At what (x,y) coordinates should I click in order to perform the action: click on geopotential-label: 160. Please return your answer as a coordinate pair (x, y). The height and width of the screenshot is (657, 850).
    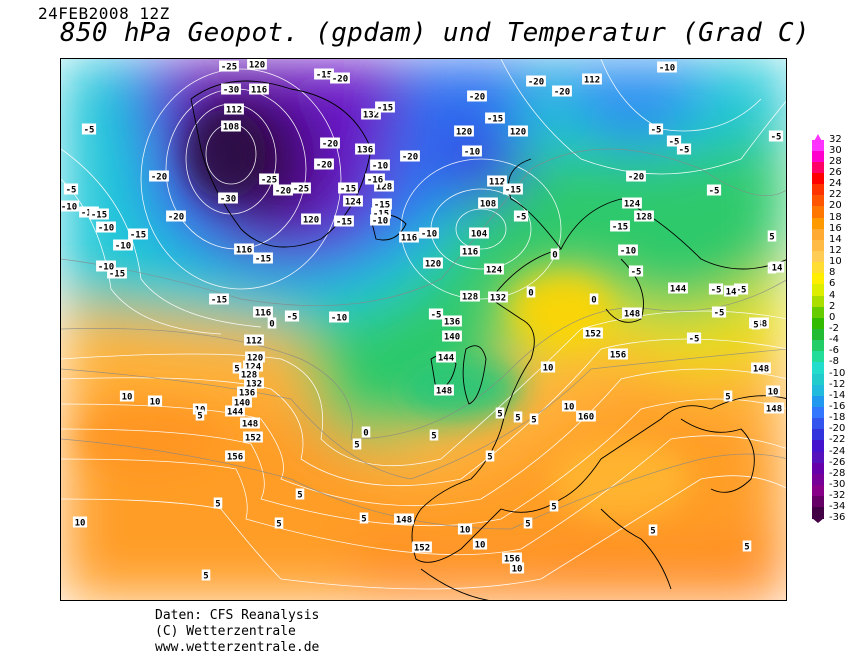
    Looking at the image, I should click on (586, 418).